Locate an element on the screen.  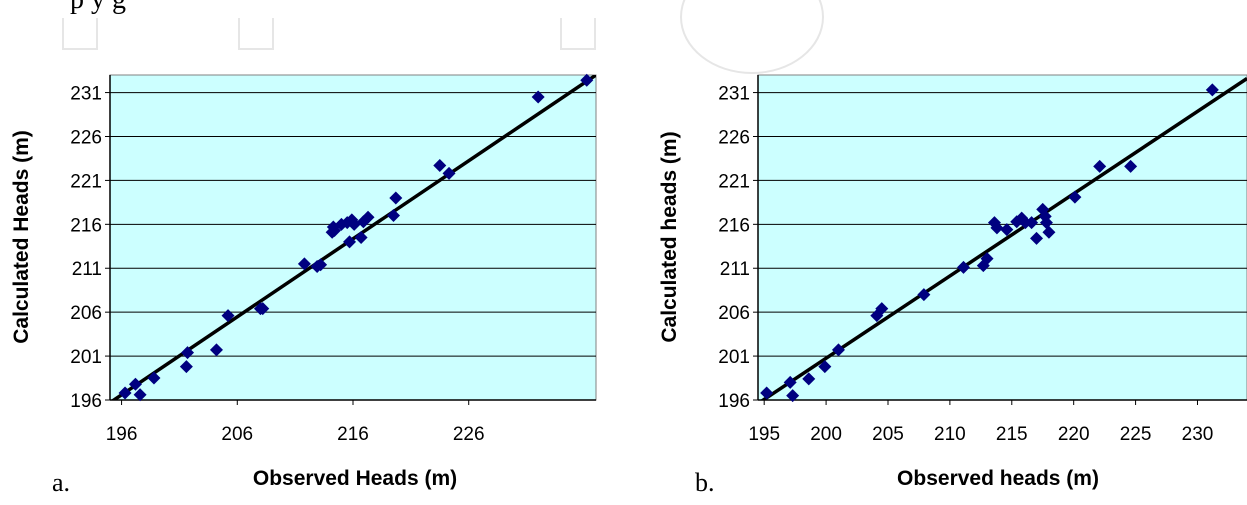
chart-a-y-tick-label: 231 is located at coordinates (86, 94).